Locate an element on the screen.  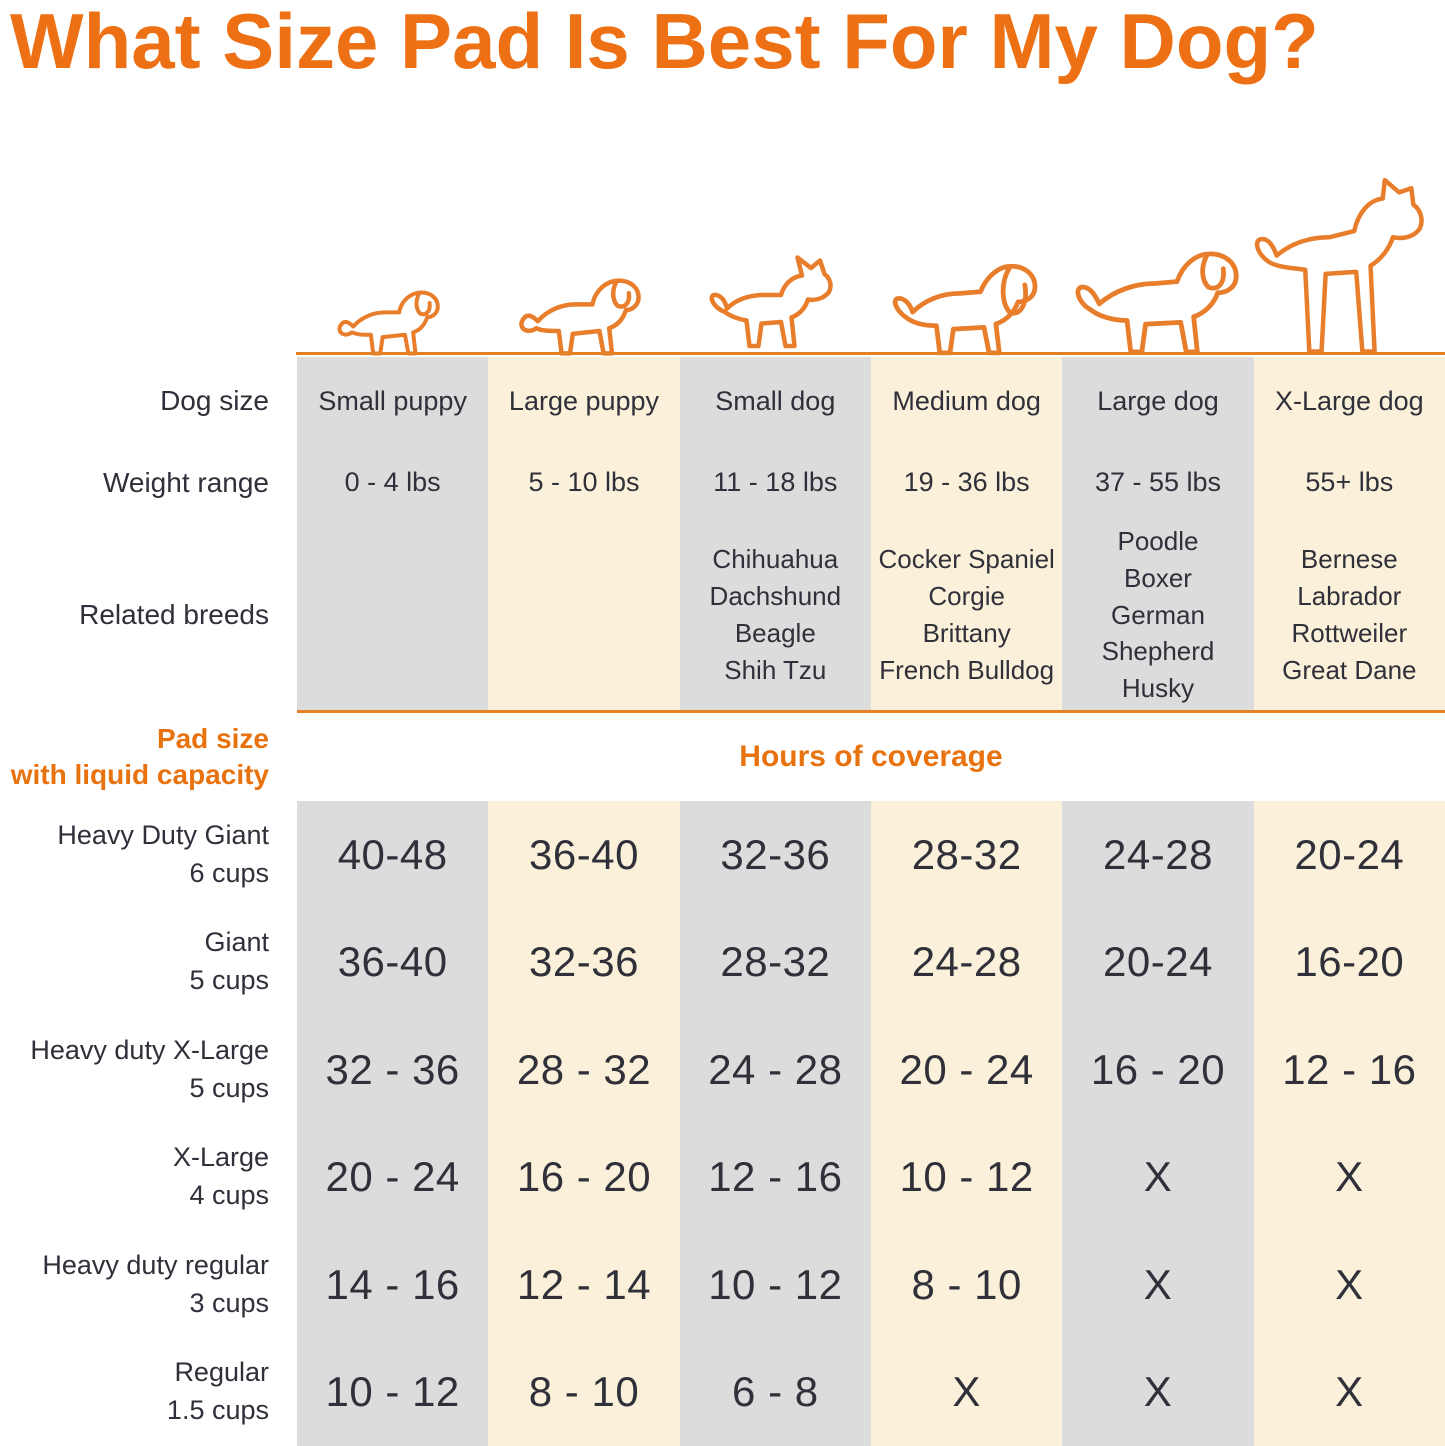
hours-cell: 6 - 8 is located at coordinates (775, 1392).